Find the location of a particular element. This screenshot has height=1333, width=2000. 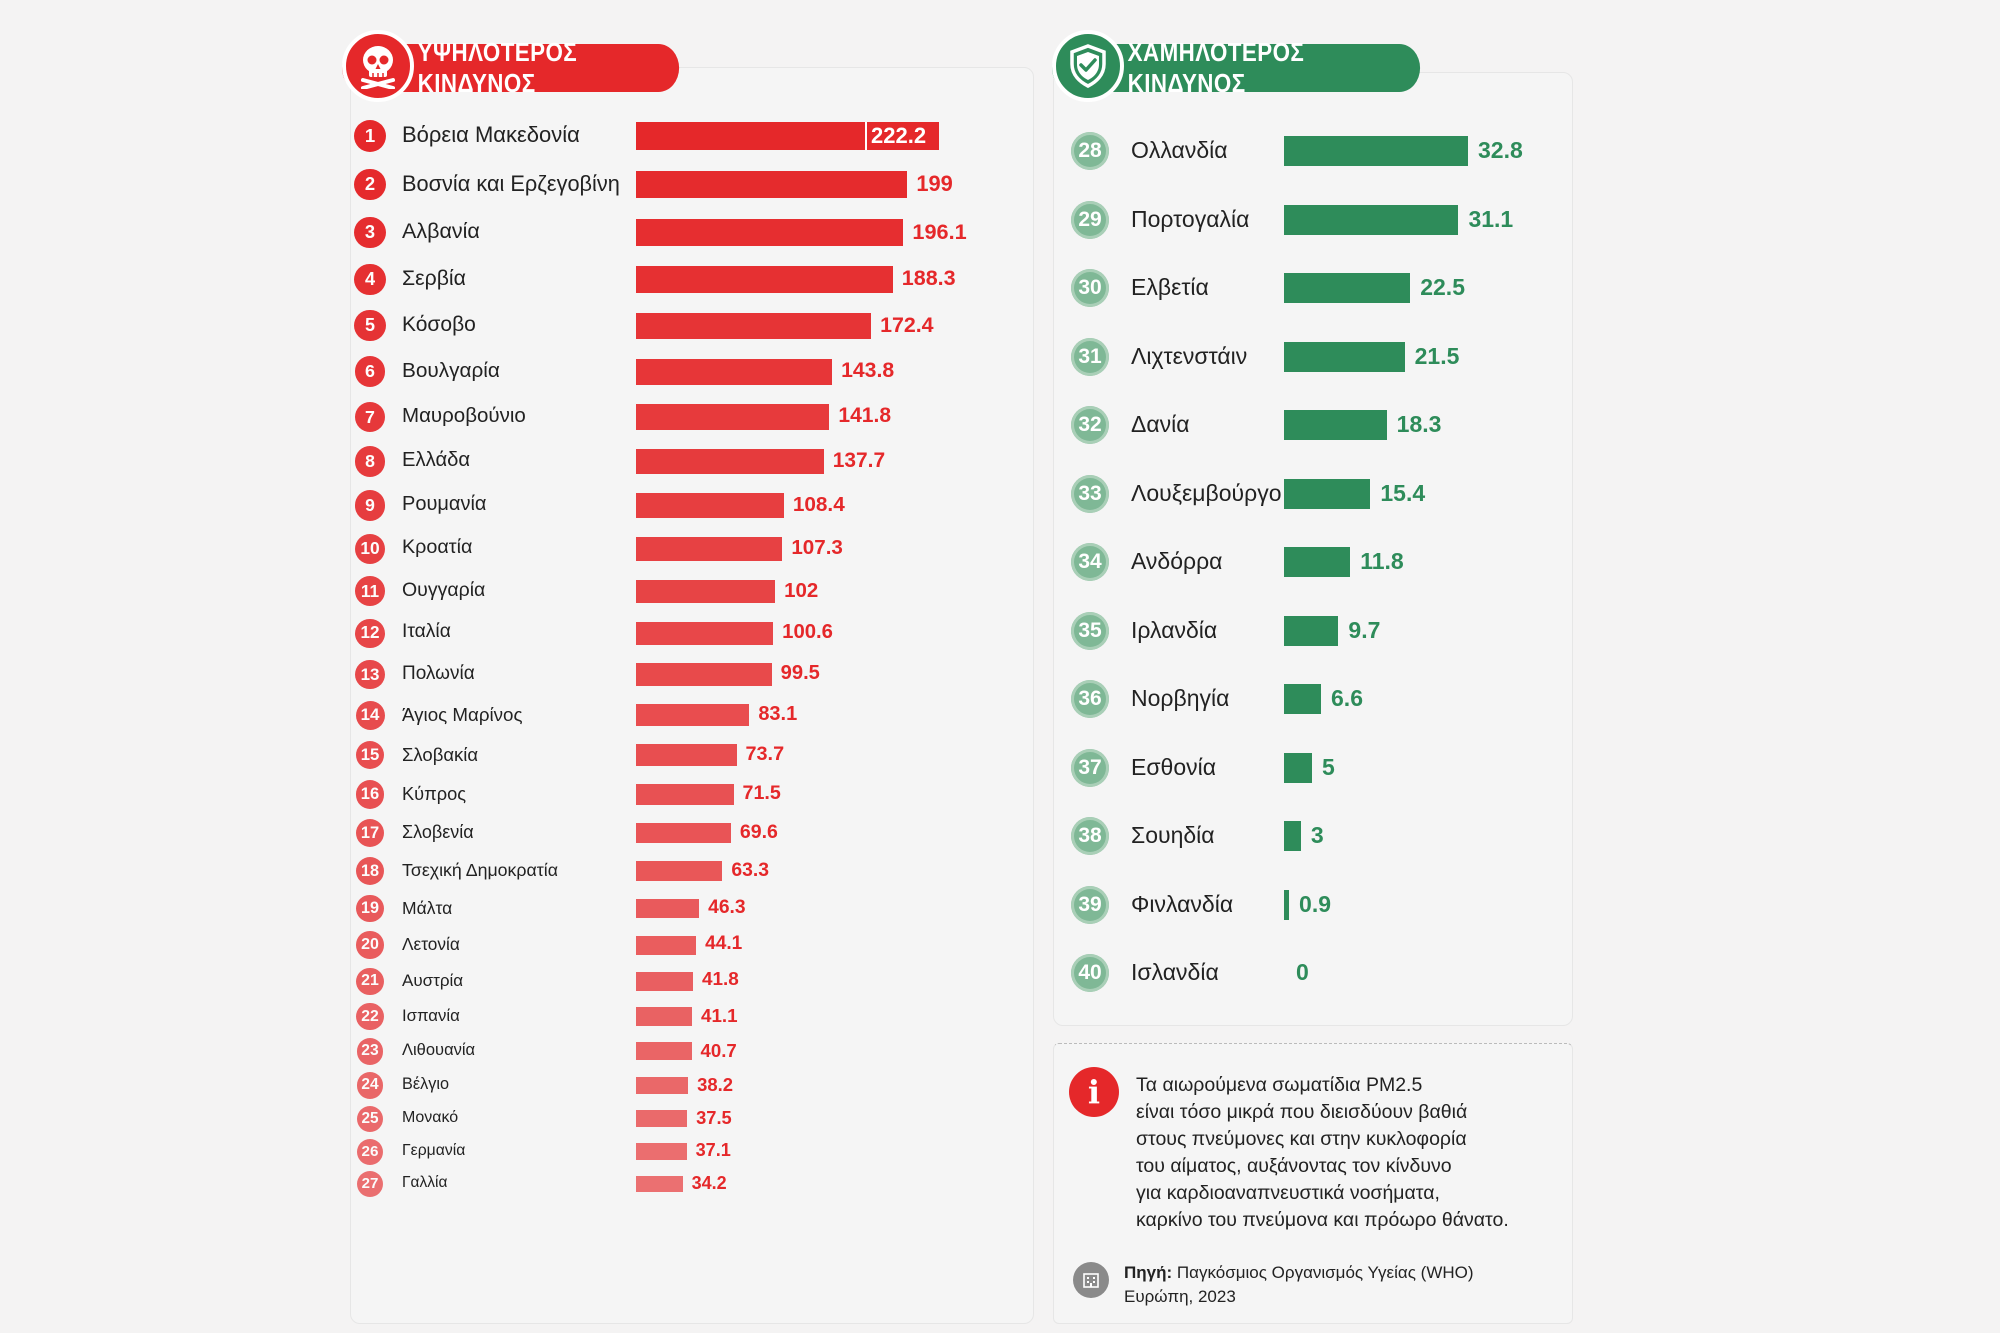

bar-value-label: 83.1 is located at coordinates (778, 713).